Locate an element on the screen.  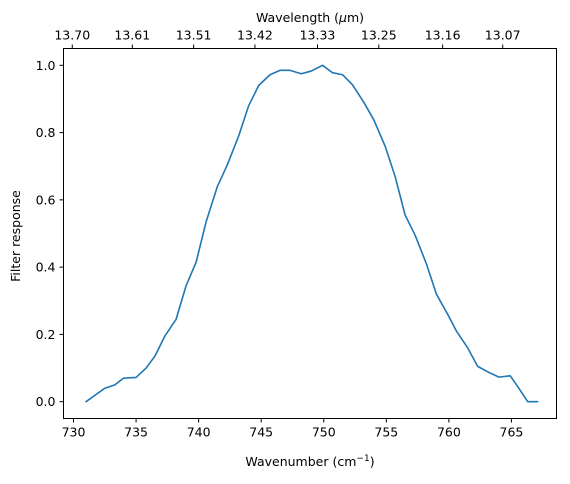
x-axis-top-label-suffix: m) is located at coordinates (355, 17).